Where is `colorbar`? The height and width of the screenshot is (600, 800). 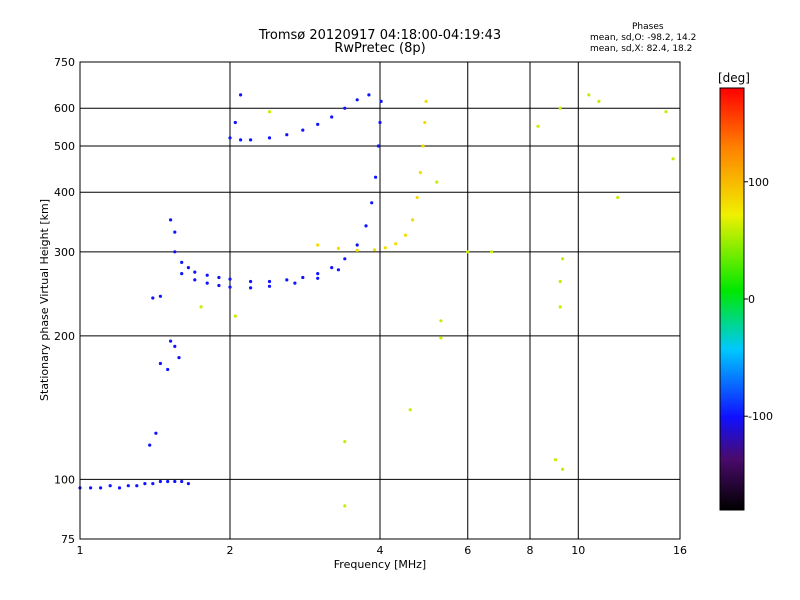 colorbar is located at coordinates (732, 299).